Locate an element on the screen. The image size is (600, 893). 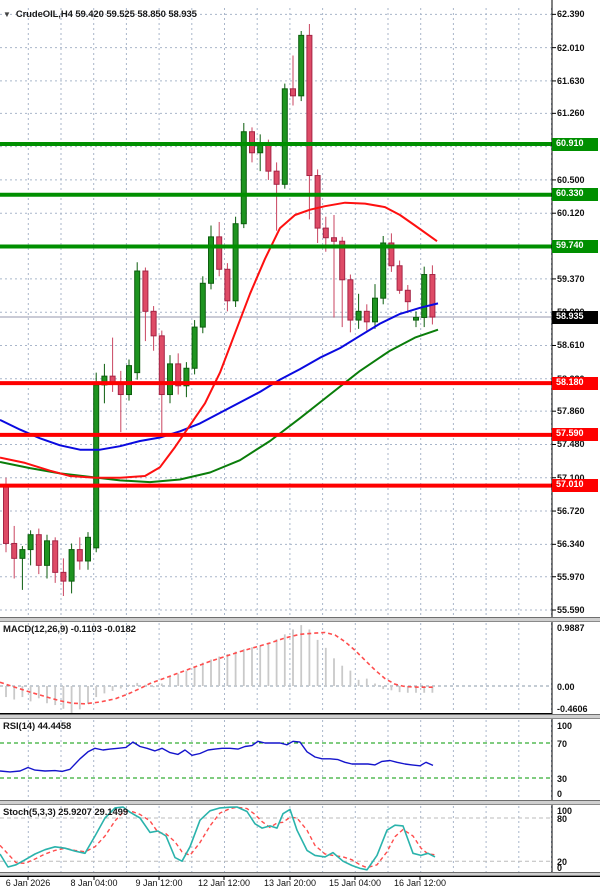
time-axis-label: 12 Jan 12:00 is located at coordinates (224, 883).